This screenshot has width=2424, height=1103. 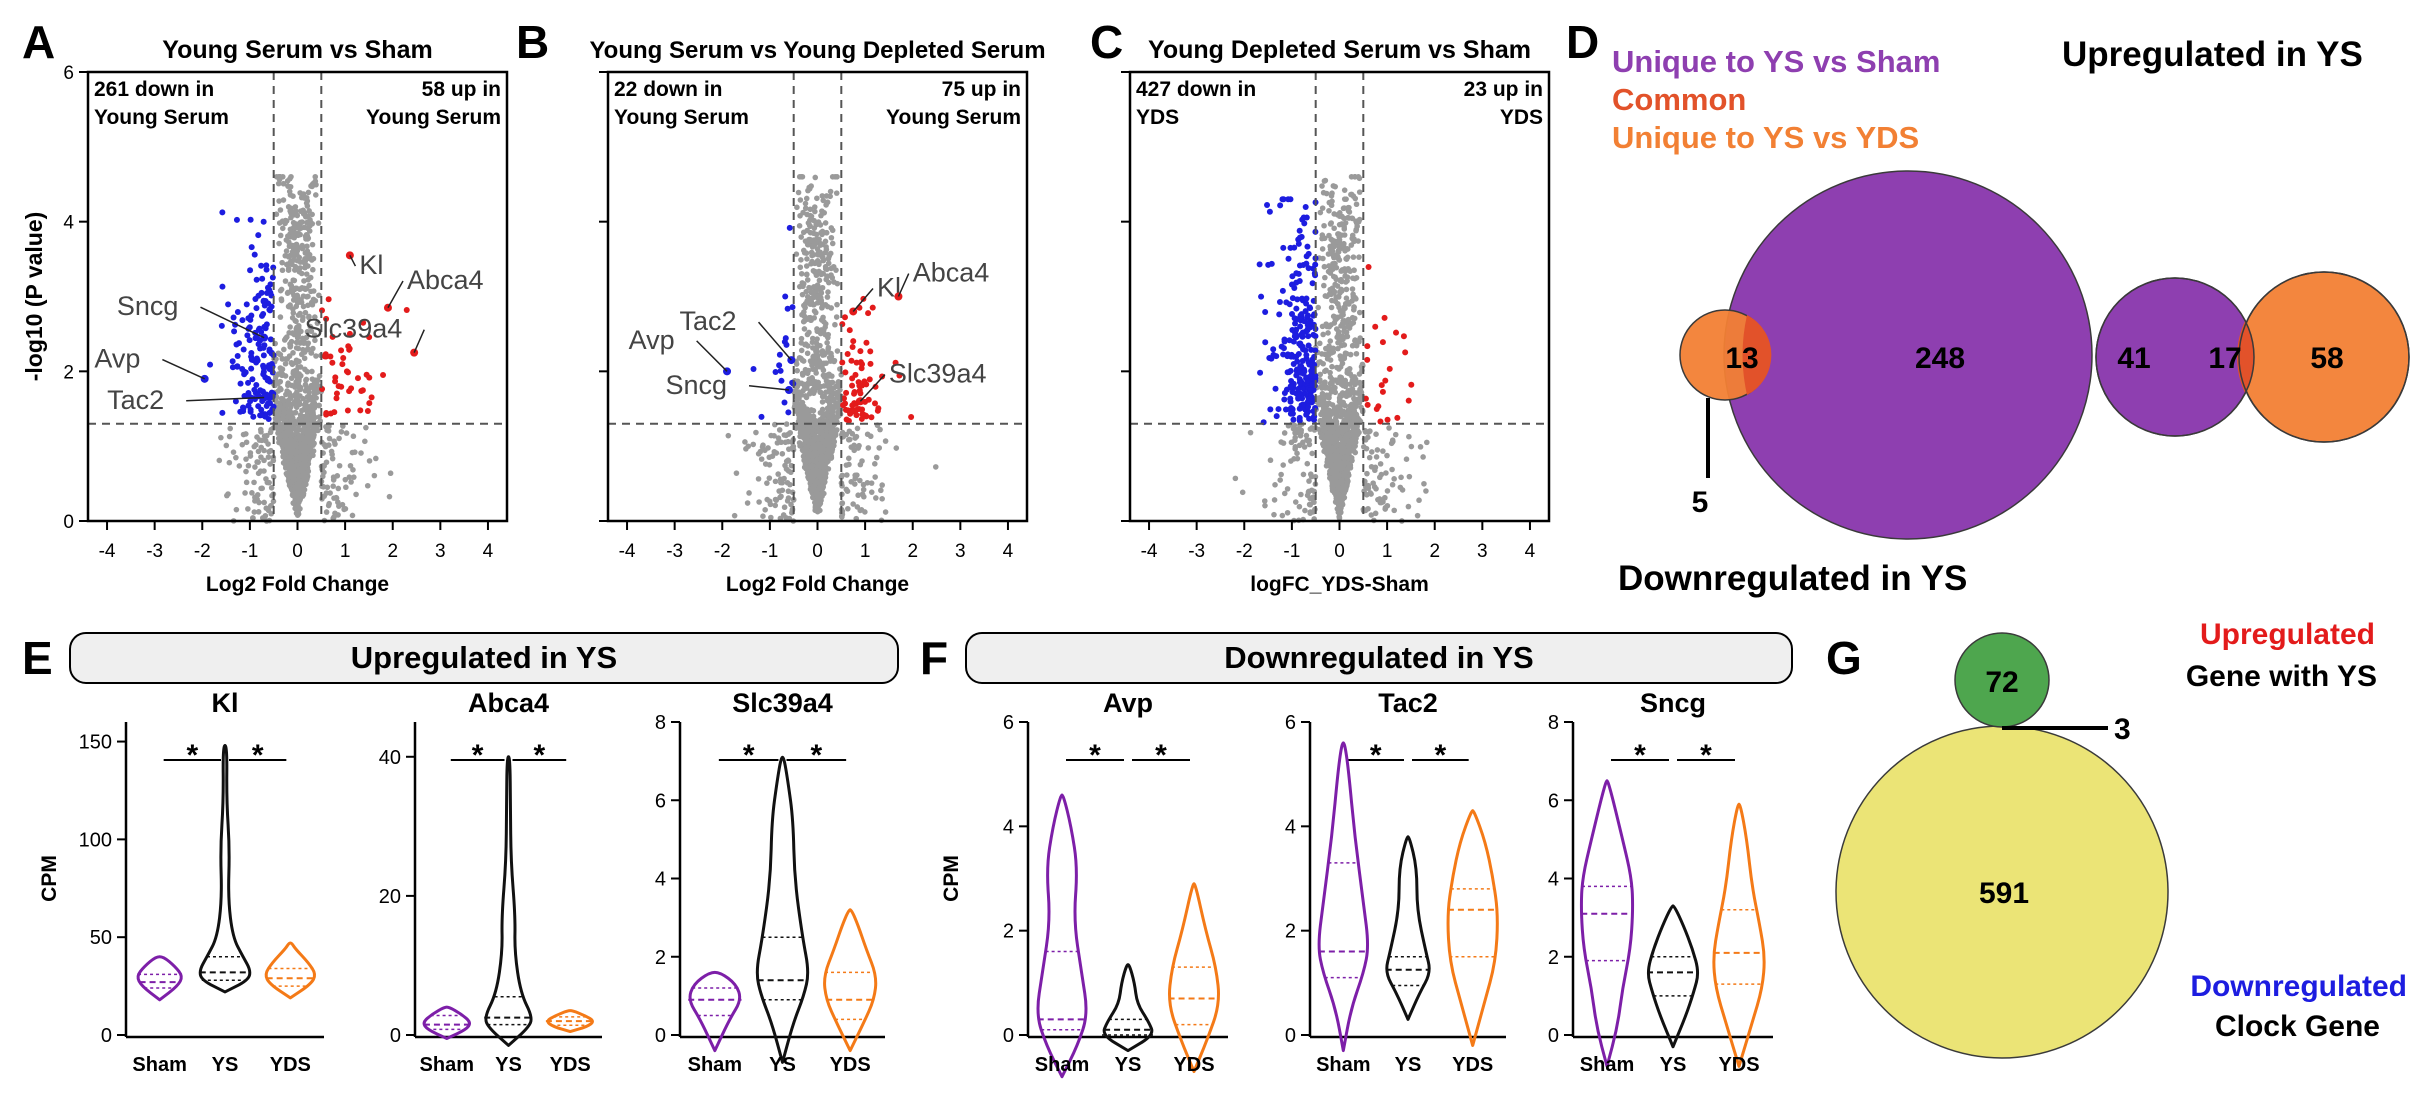 What do you see at coordinates (68, 73) in the screenshot?
I see `y-tick-label: 6` at bounding box center [68, 73].